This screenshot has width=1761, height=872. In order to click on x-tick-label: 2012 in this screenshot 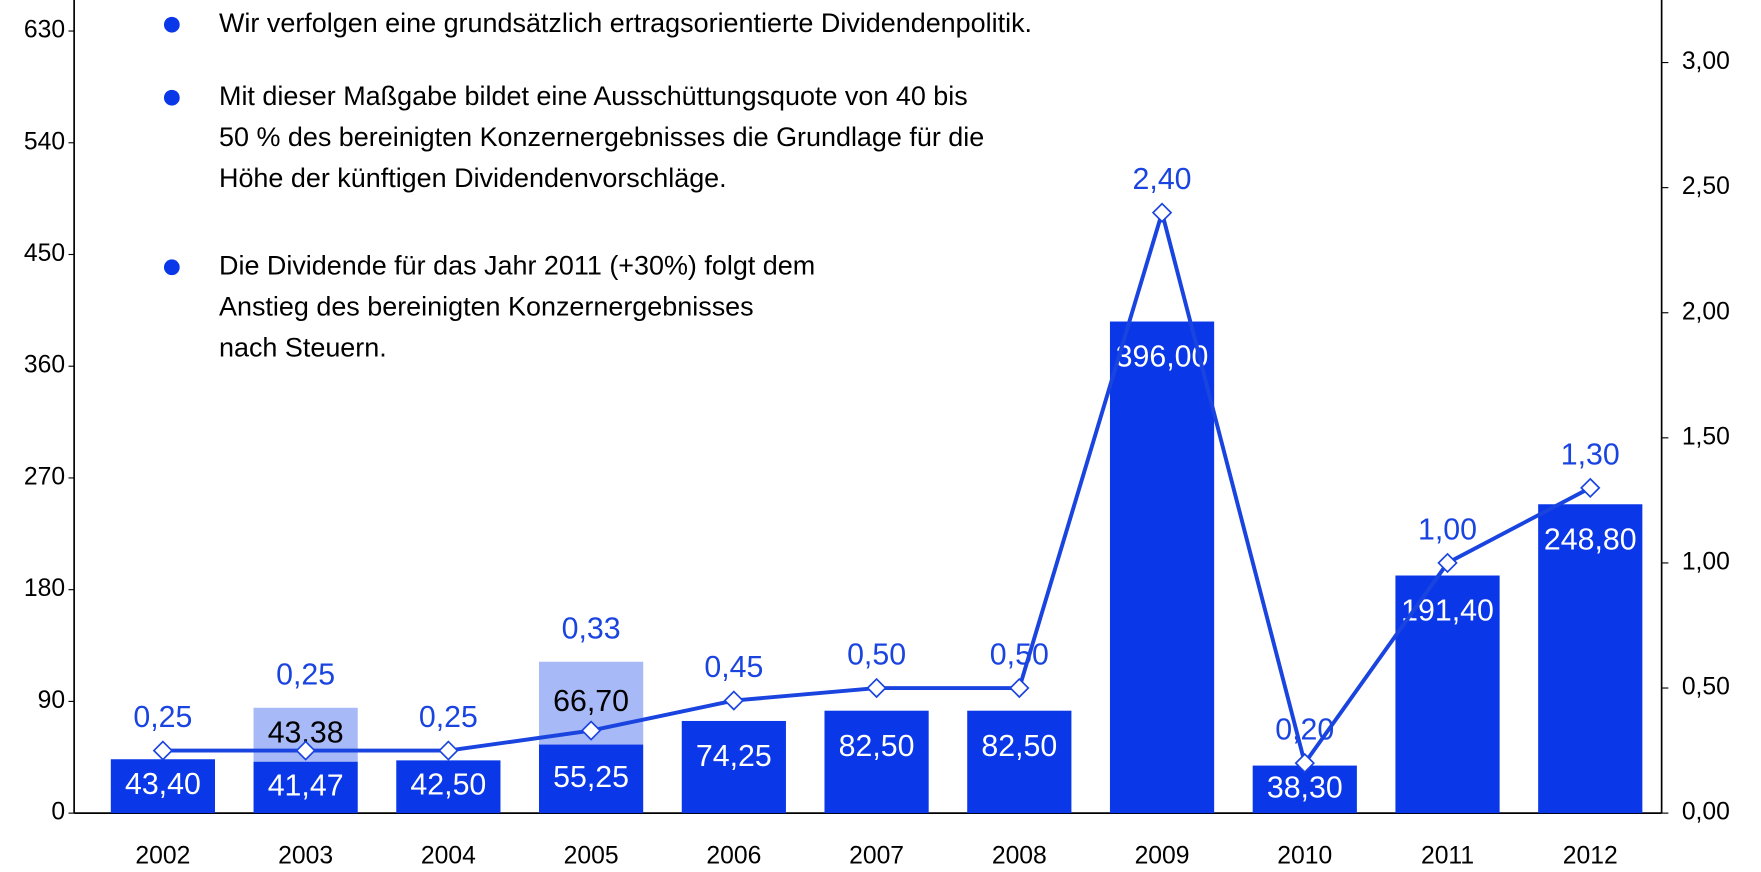, I will do `click(1590, 855)`.